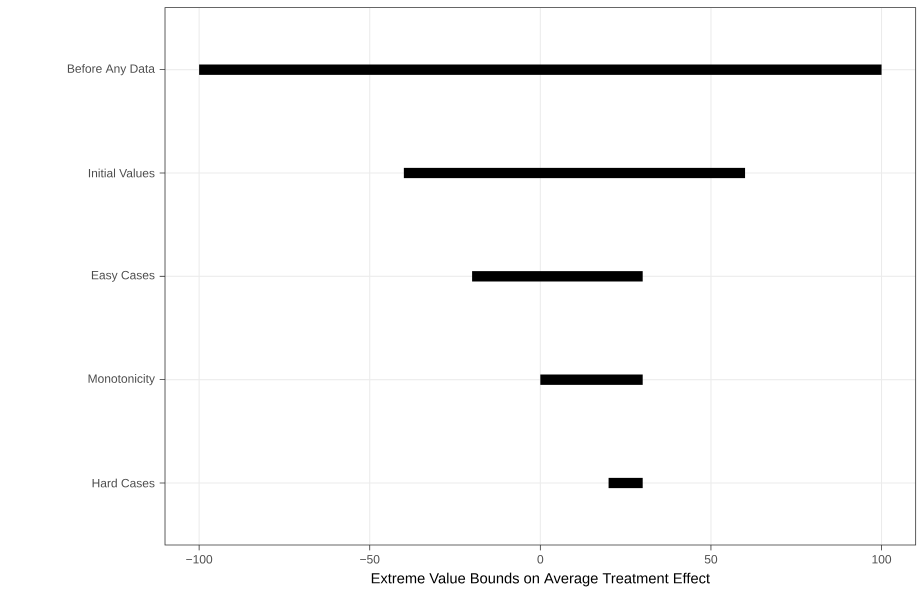 The width and height of the screenshot is (917, 613). I want to click on y-tick-label: Hard Cases, so click(123, 483).